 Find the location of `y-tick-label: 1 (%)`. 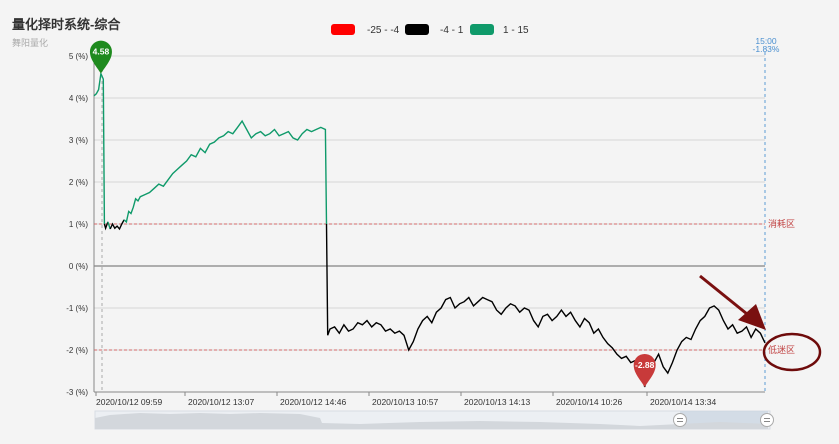

y-tick-label: 1 (%) is located at coordinates (78, 224).